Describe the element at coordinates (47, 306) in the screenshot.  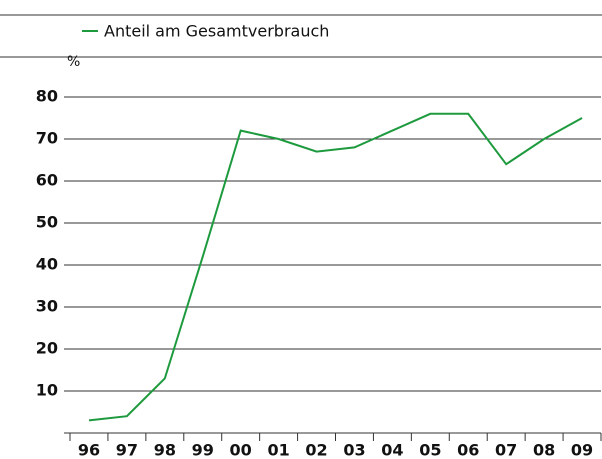
I see `y-tick-label: 30` at that location.